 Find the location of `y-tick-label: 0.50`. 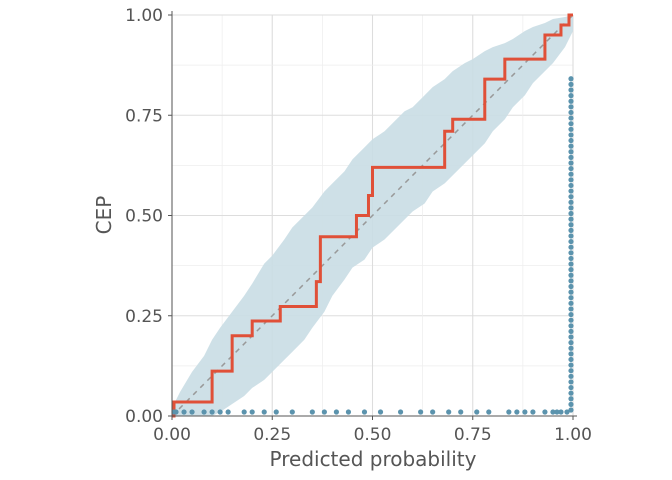

y-tick-label: 0.50 is located at coordinates (144, 217).